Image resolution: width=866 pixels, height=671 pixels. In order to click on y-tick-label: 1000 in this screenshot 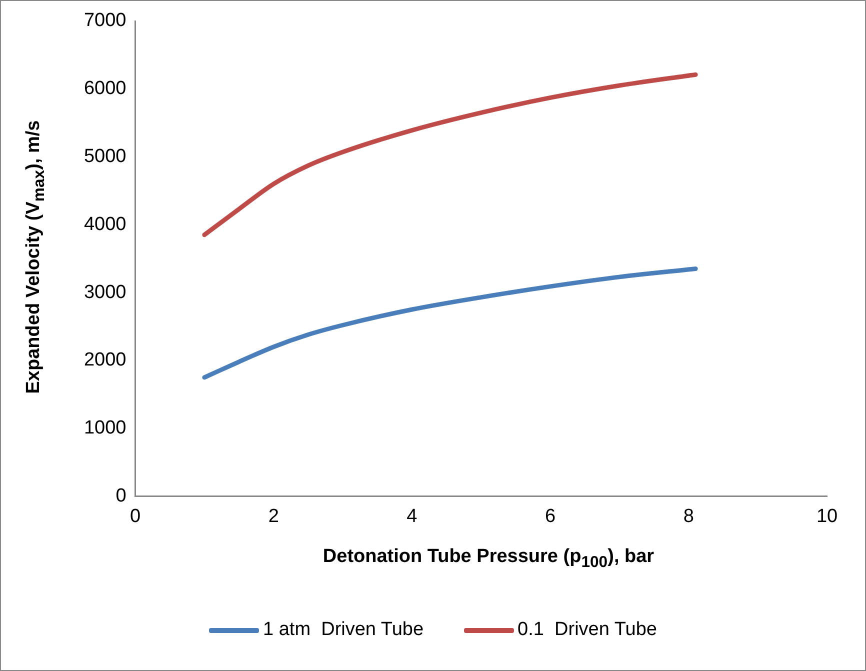, I will do `click(105, 428)`.